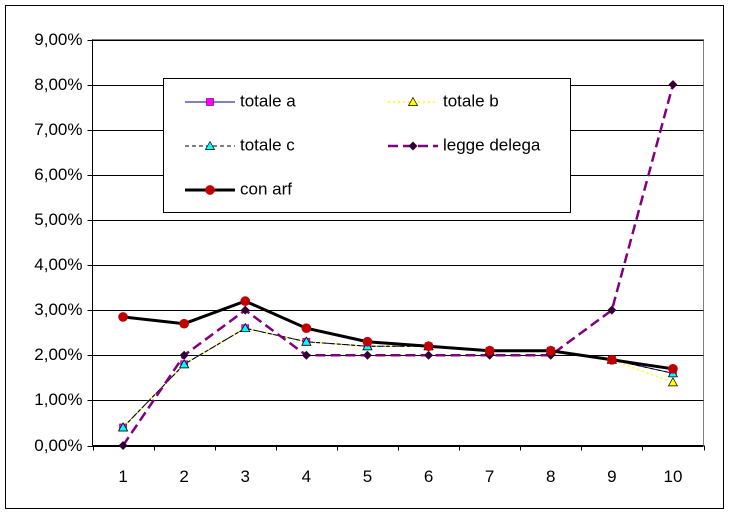  I want to click on y-tick-label: 6,00%, so click(58, 174).